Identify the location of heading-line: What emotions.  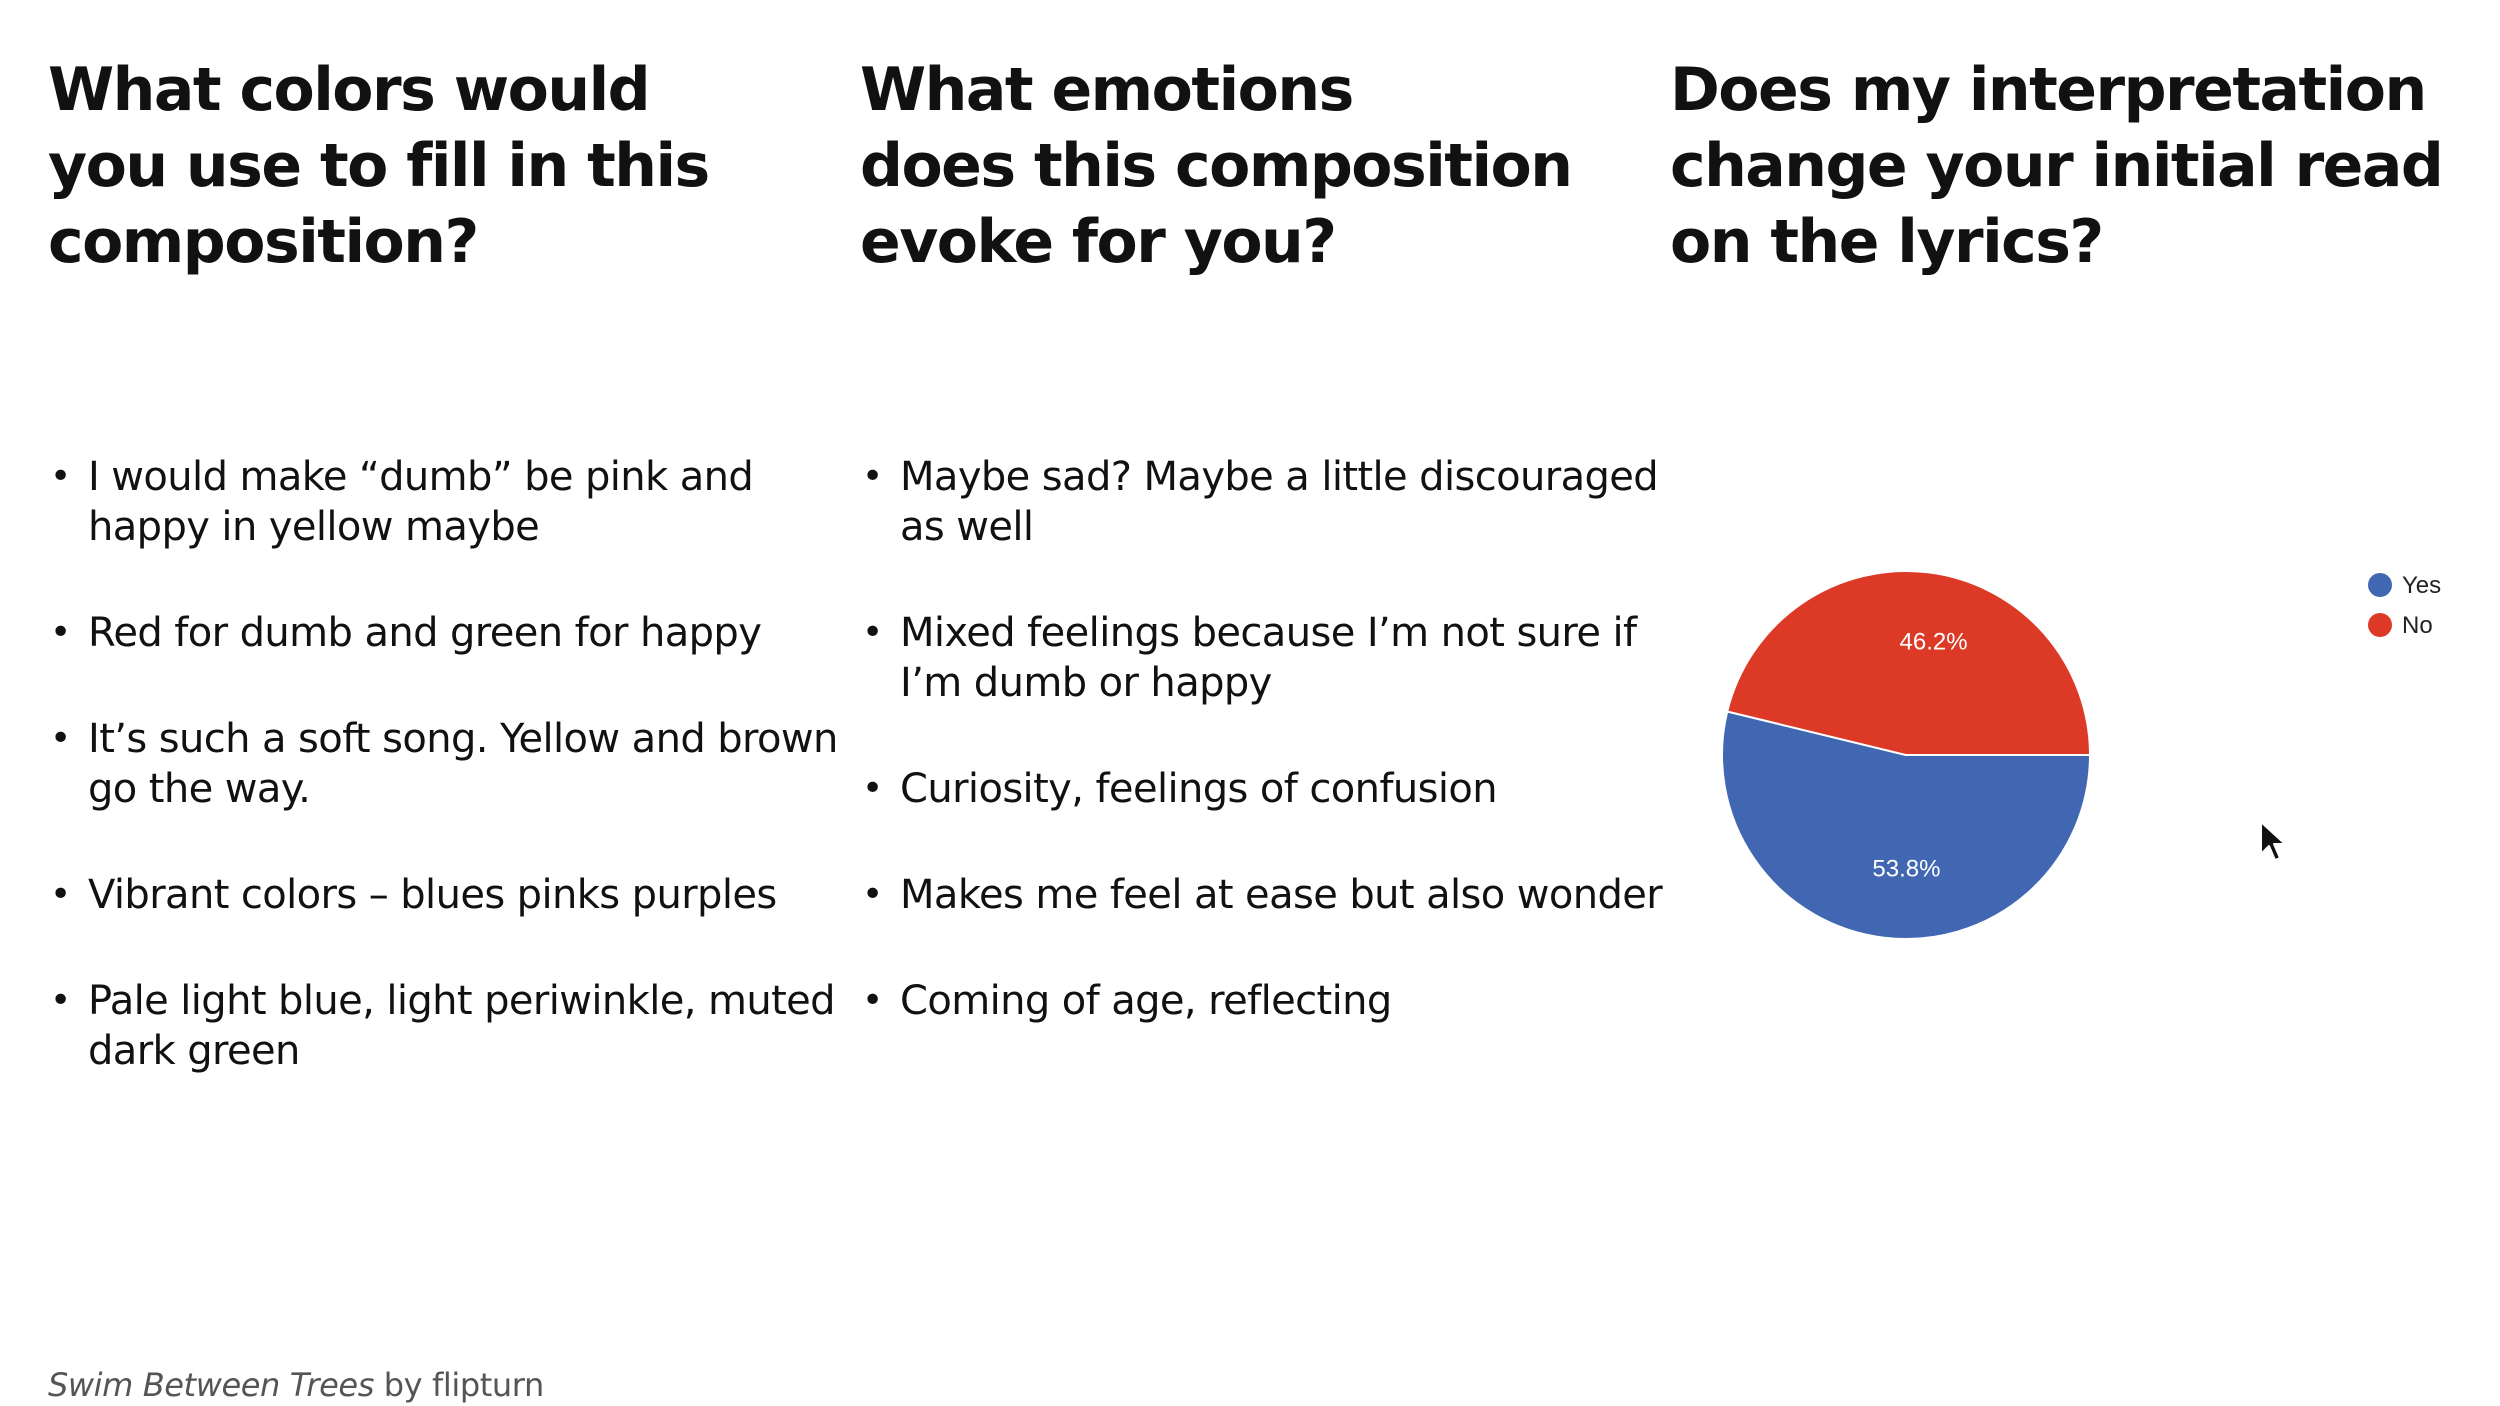
(1107, 90).